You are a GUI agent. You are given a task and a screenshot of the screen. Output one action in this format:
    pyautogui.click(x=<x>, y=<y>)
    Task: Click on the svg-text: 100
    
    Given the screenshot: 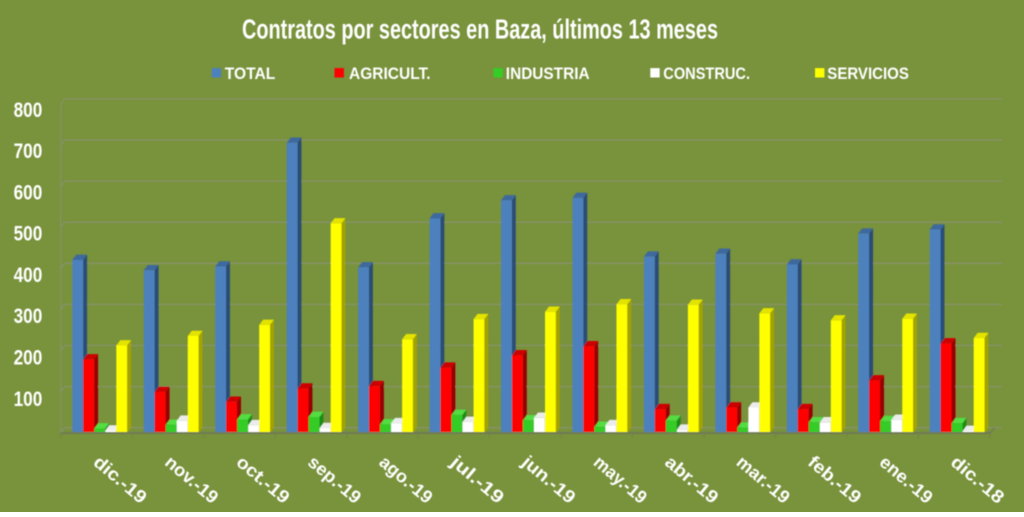 What is the action you would take?
    pyautogui.click(x=28, y=399)
    